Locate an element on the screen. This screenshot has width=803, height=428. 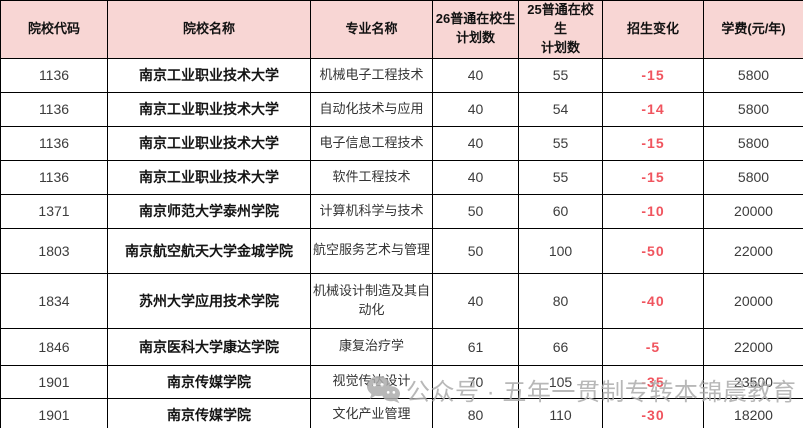
cell-change: -30 is located at coordinates (653, 412).